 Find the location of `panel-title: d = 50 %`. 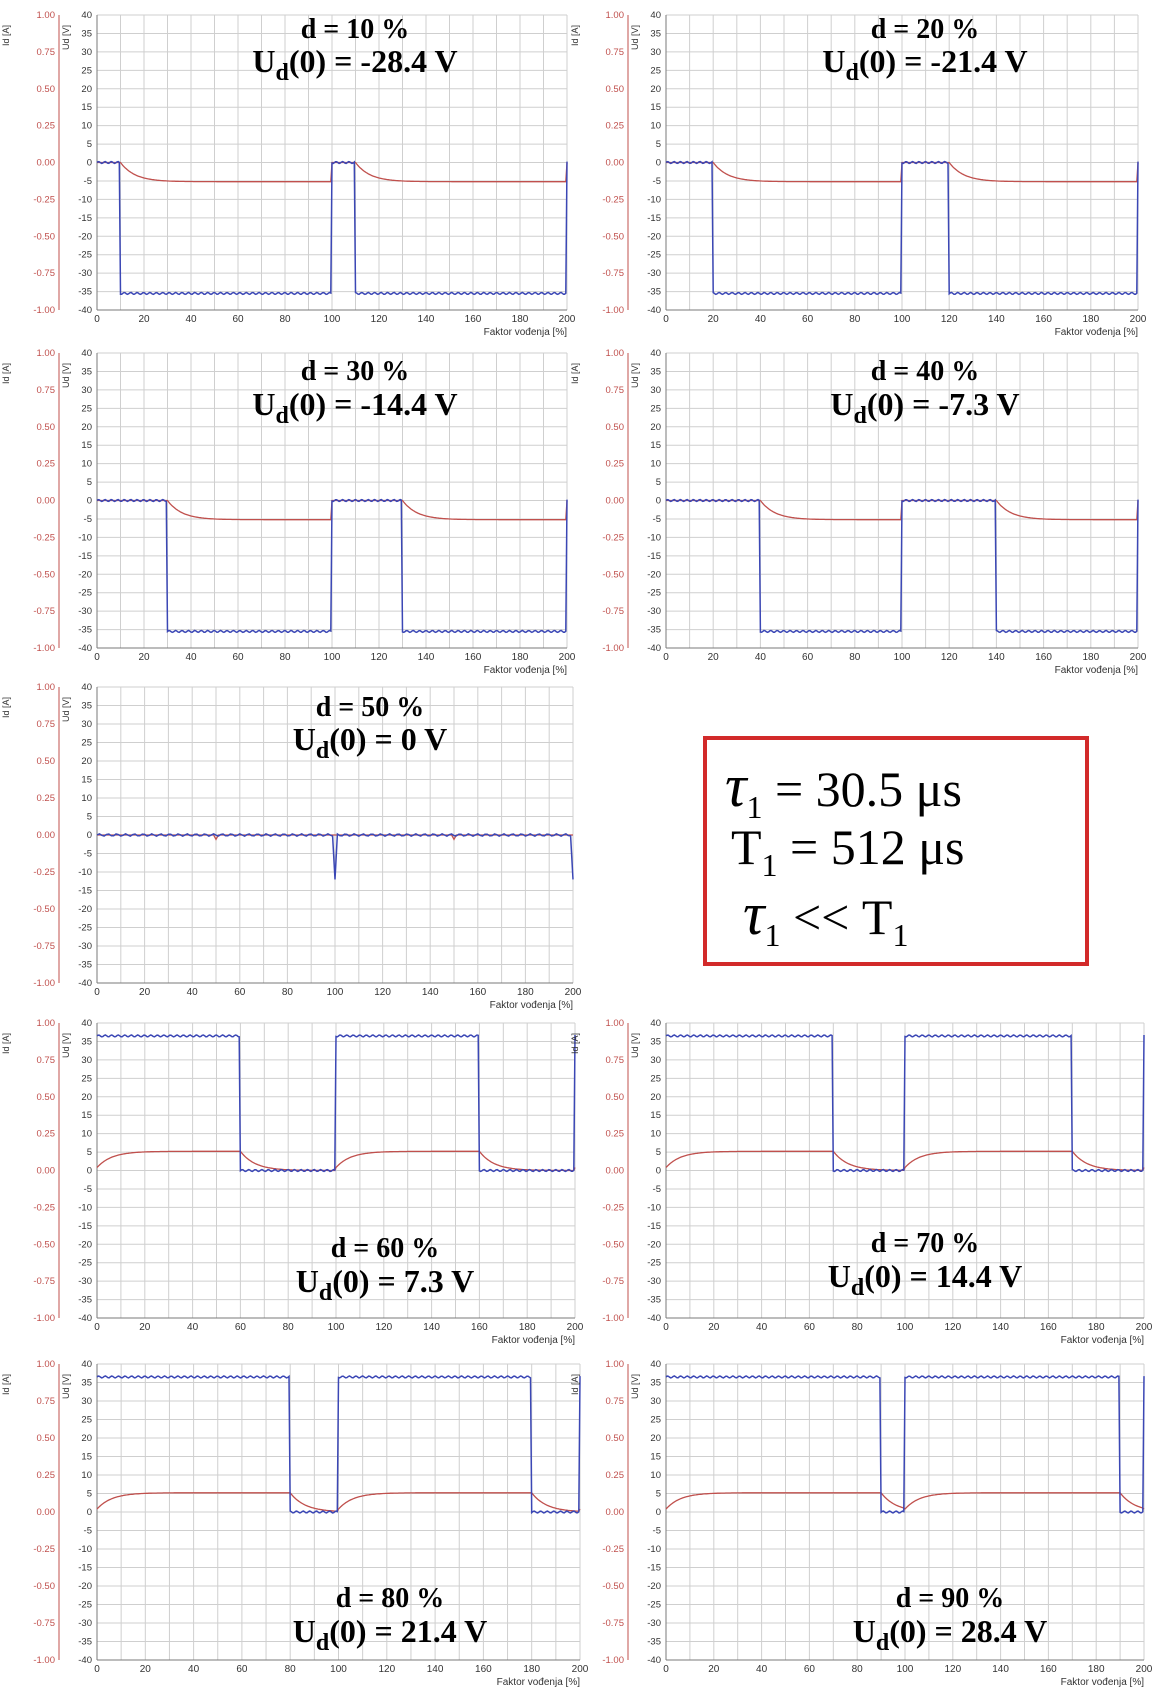

panel-title: d = 50 % is located at coordinates (370, 707).